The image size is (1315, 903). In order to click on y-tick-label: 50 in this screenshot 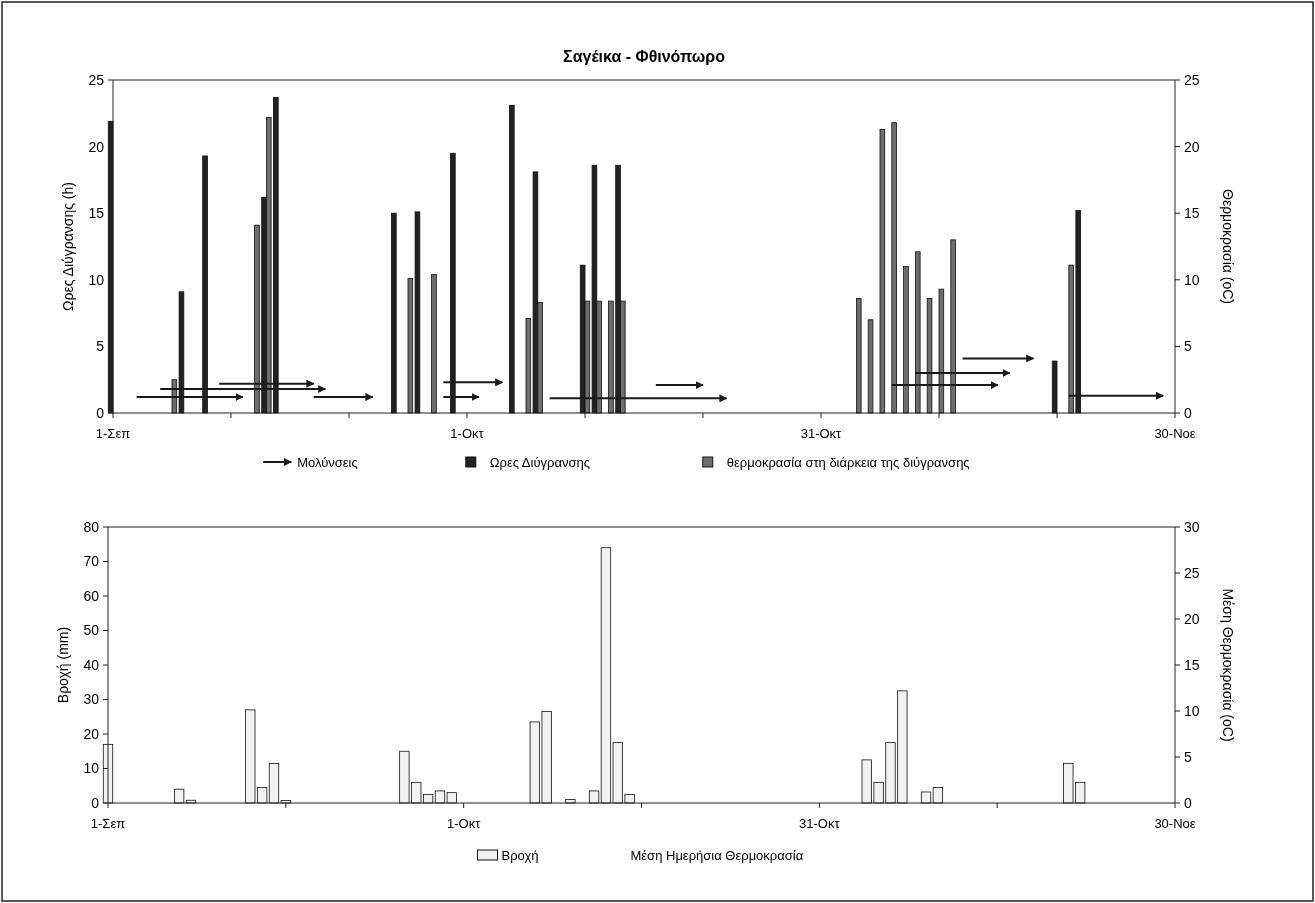, I will do `click(91, 630)`.